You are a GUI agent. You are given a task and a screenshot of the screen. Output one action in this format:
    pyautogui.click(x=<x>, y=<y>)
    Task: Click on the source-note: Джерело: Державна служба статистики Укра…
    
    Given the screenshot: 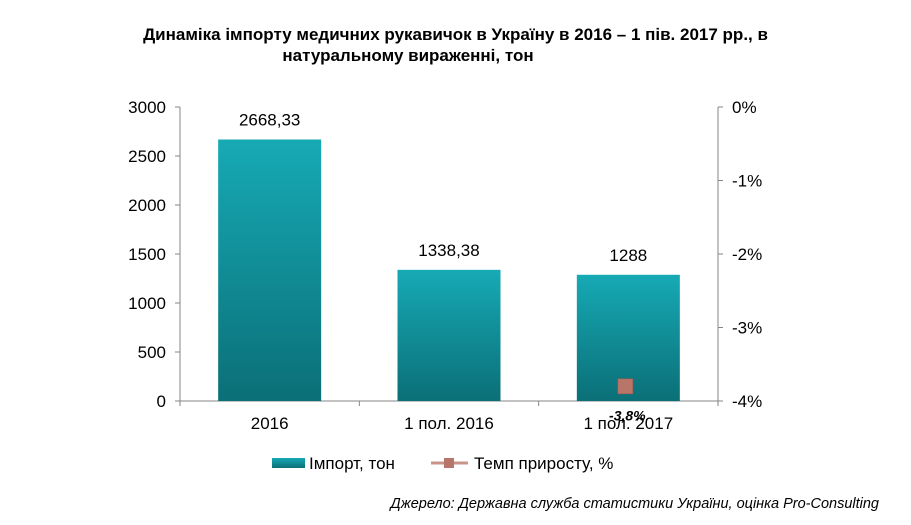 What is the action you would take?
    pyautogui.click(x=634, y=504)
    